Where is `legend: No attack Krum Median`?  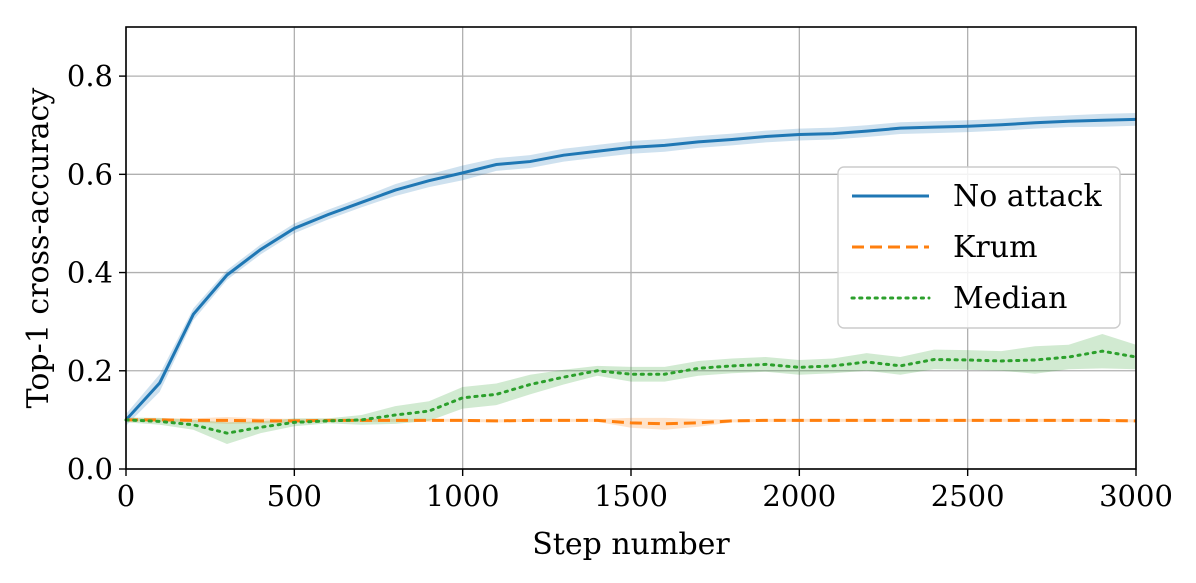 legend: No attack Krum Median is located at coordinates (979, 247).